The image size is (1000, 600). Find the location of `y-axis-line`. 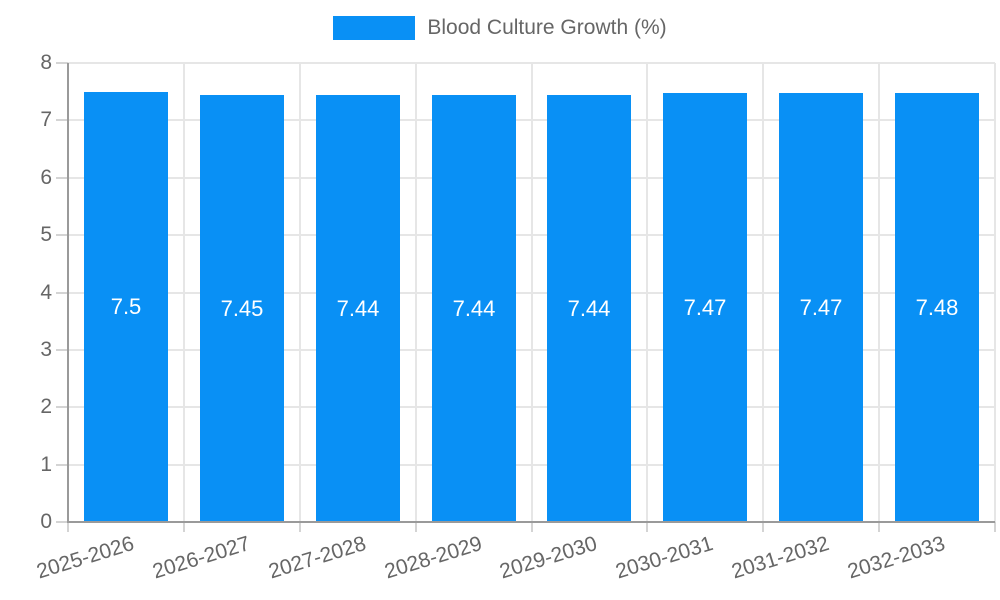

y-axis-line is located at coordinates (68, 293).